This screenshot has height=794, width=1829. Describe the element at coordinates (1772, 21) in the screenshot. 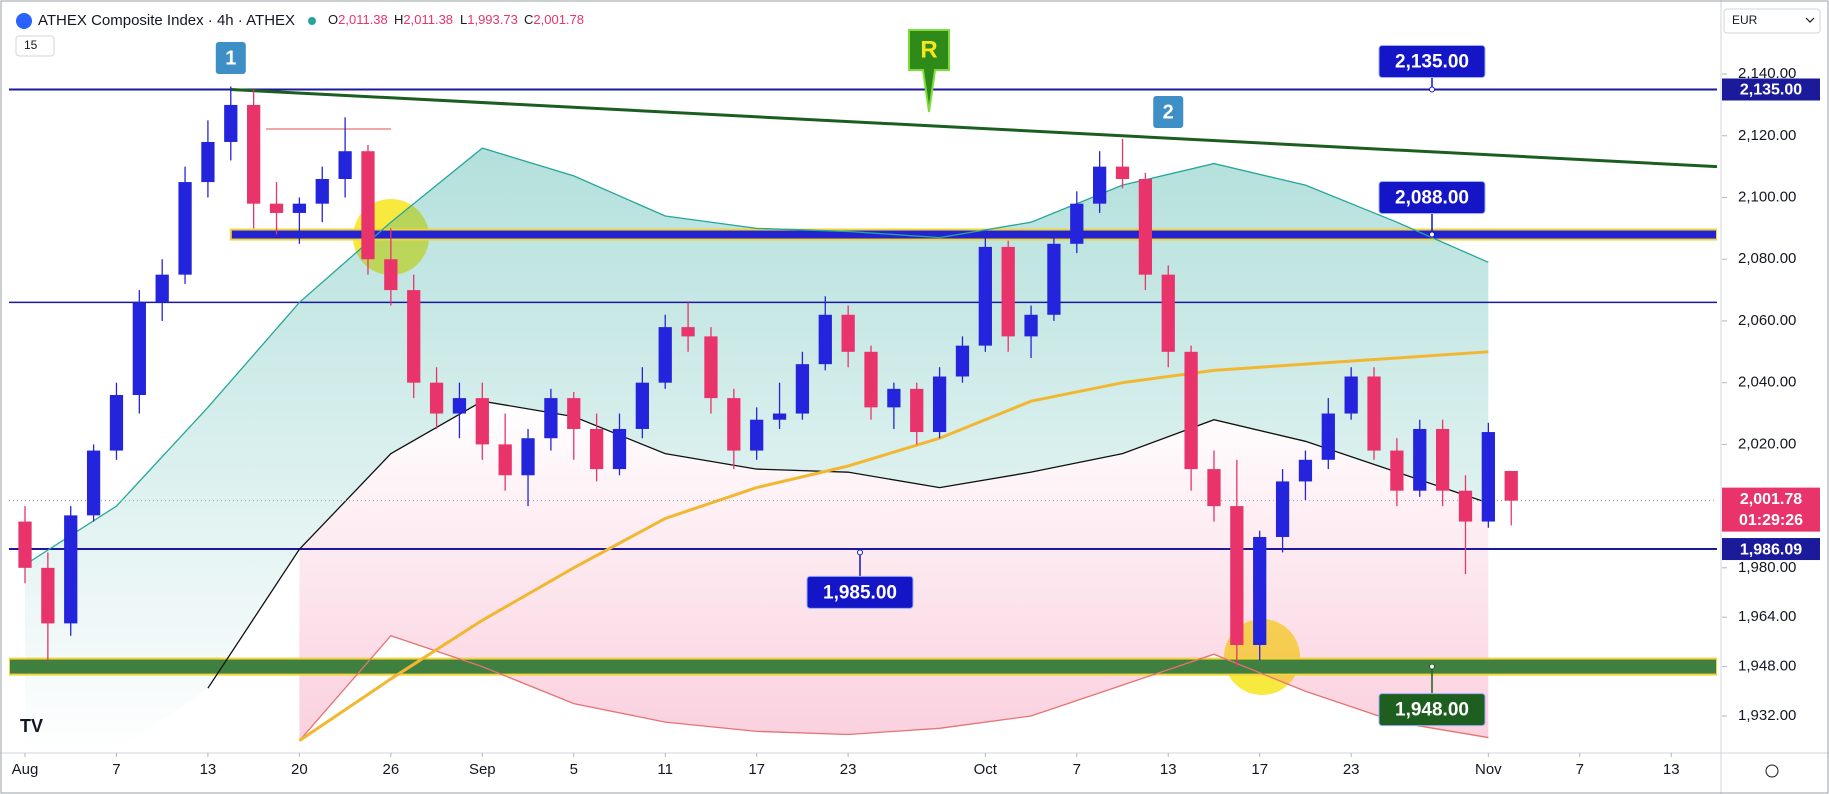

I see `currency-select` at that location.